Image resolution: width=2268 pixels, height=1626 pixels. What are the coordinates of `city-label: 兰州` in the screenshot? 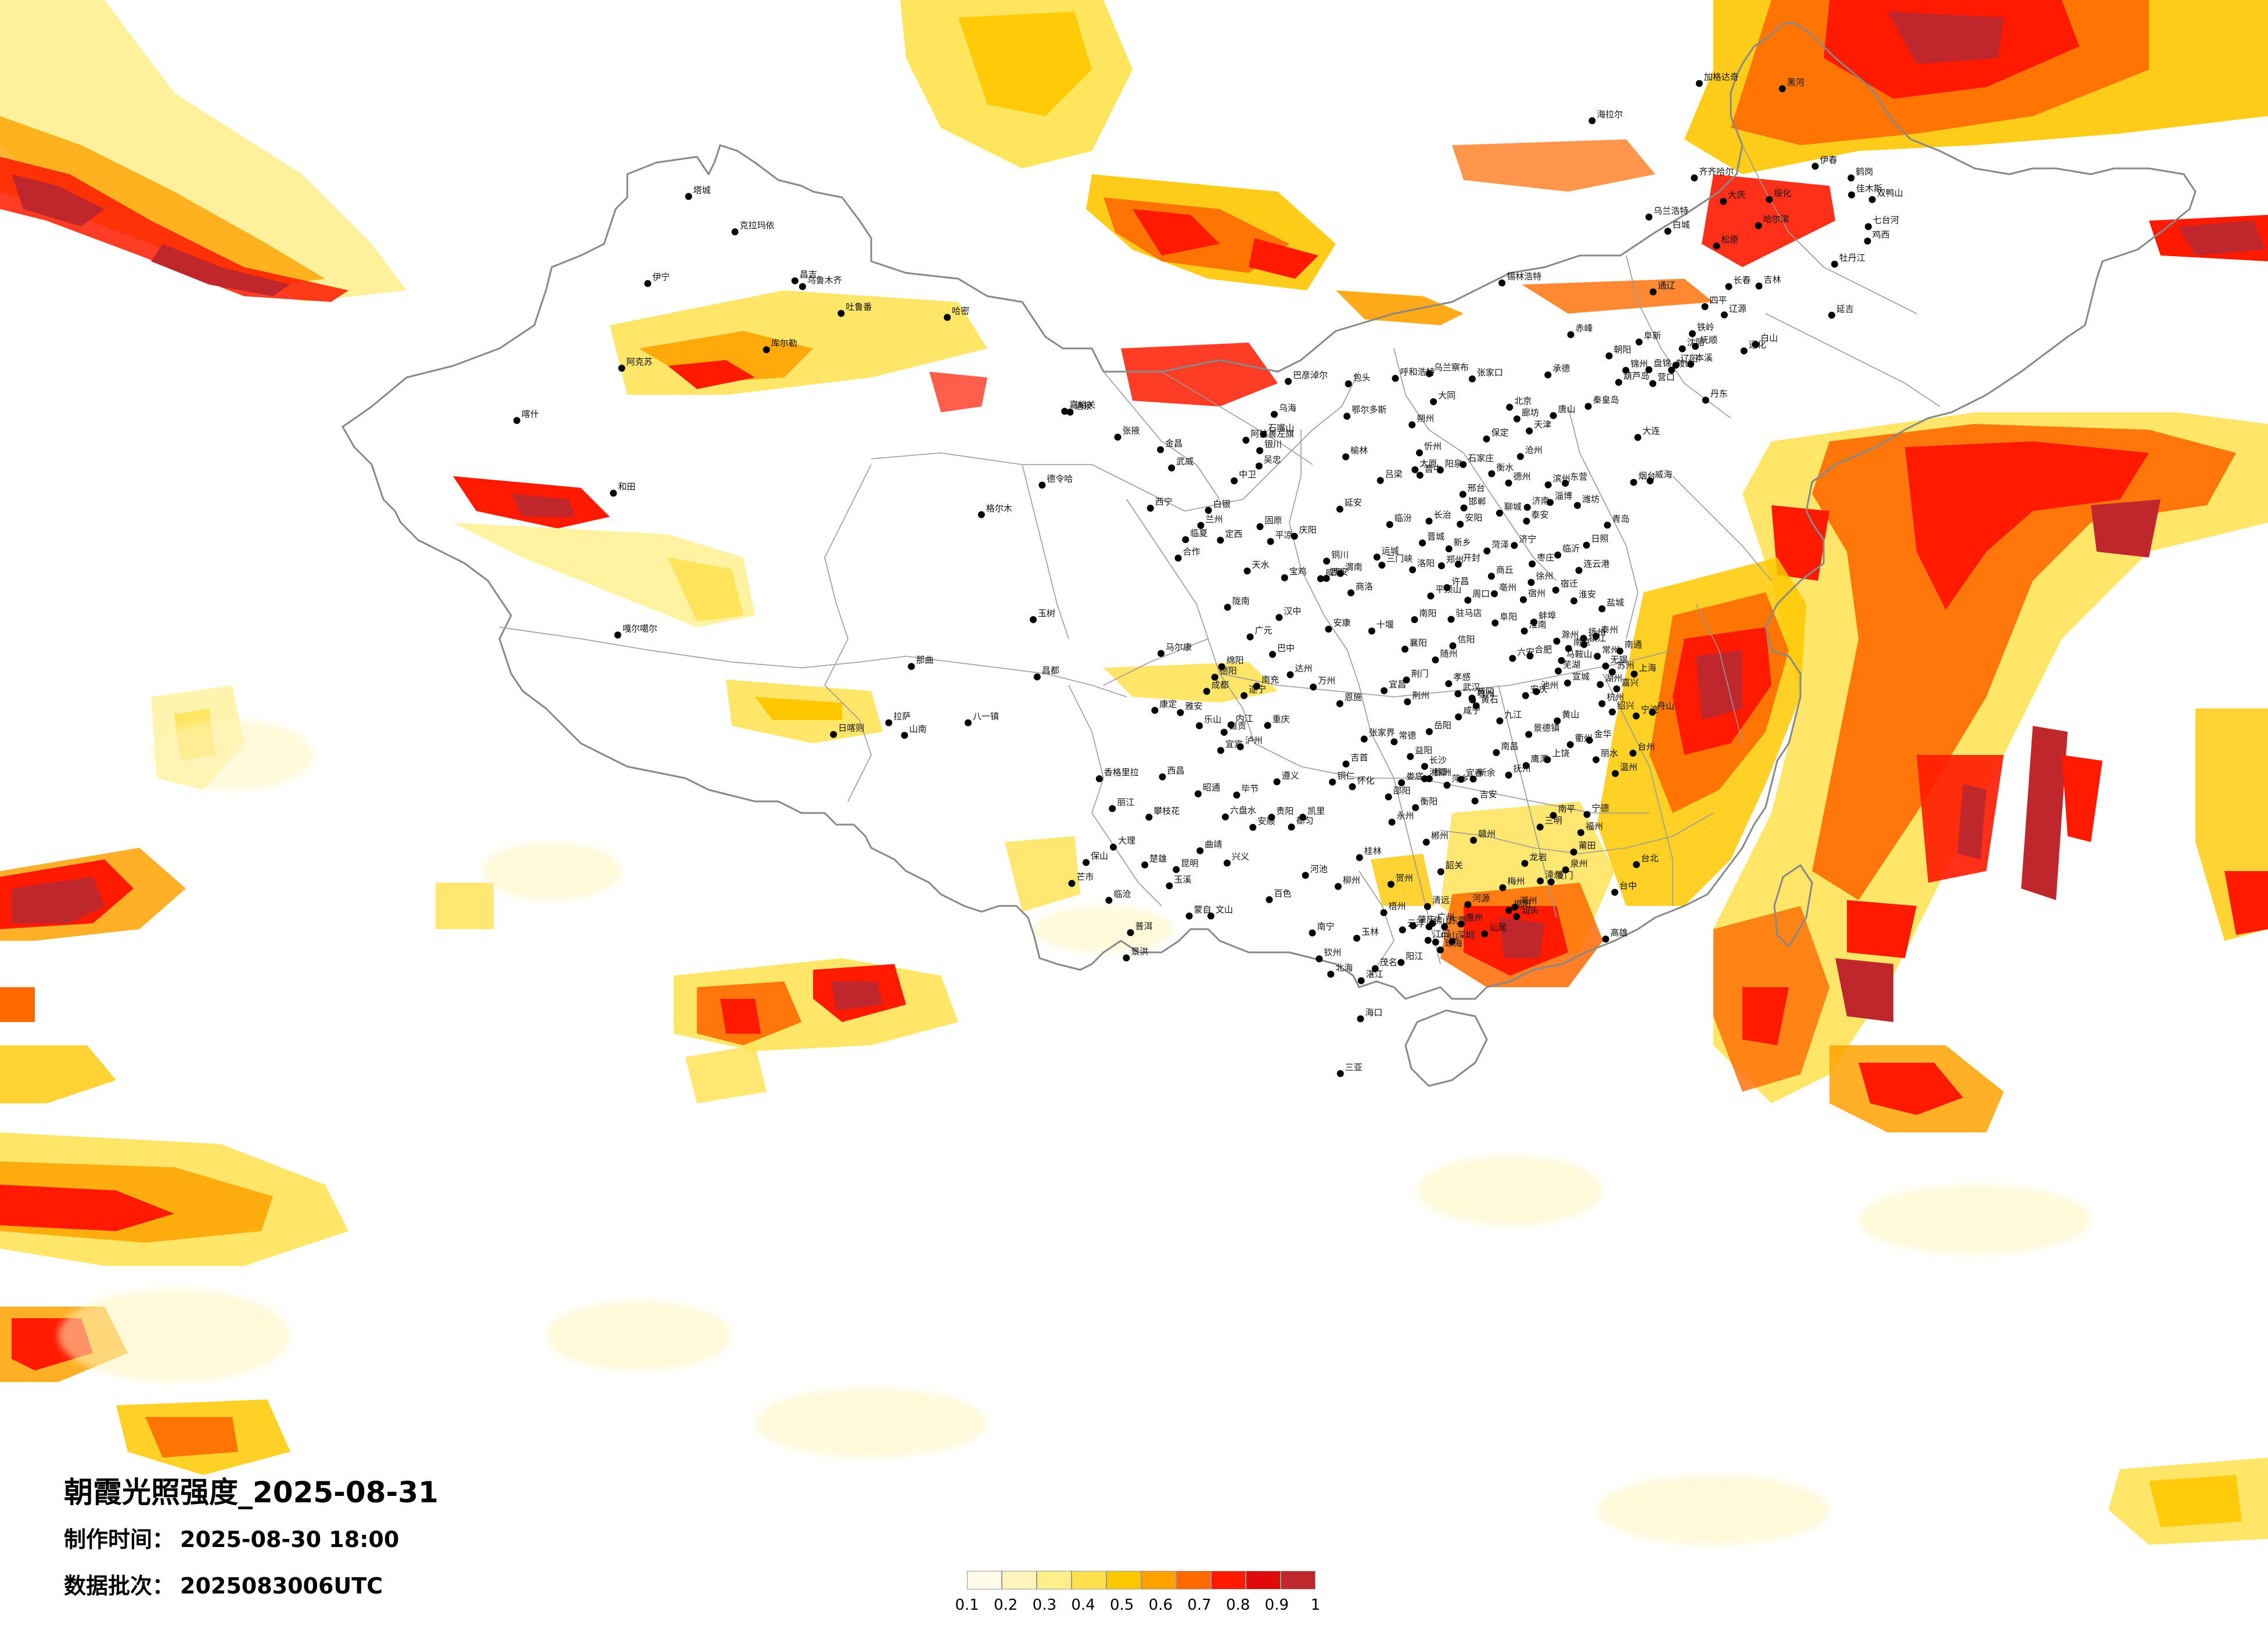 It's located at (1214, 519).